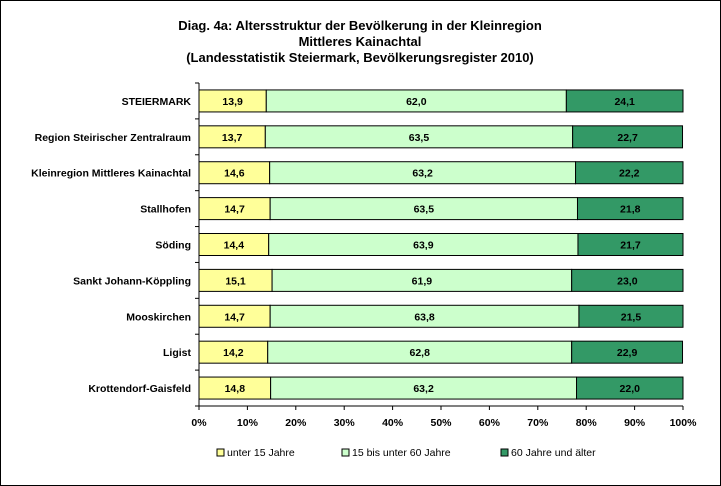  Describe the element at coordinates (132, 281) in the screenshot. I see `category-label: Sankt Johann-Köppling` at that location.